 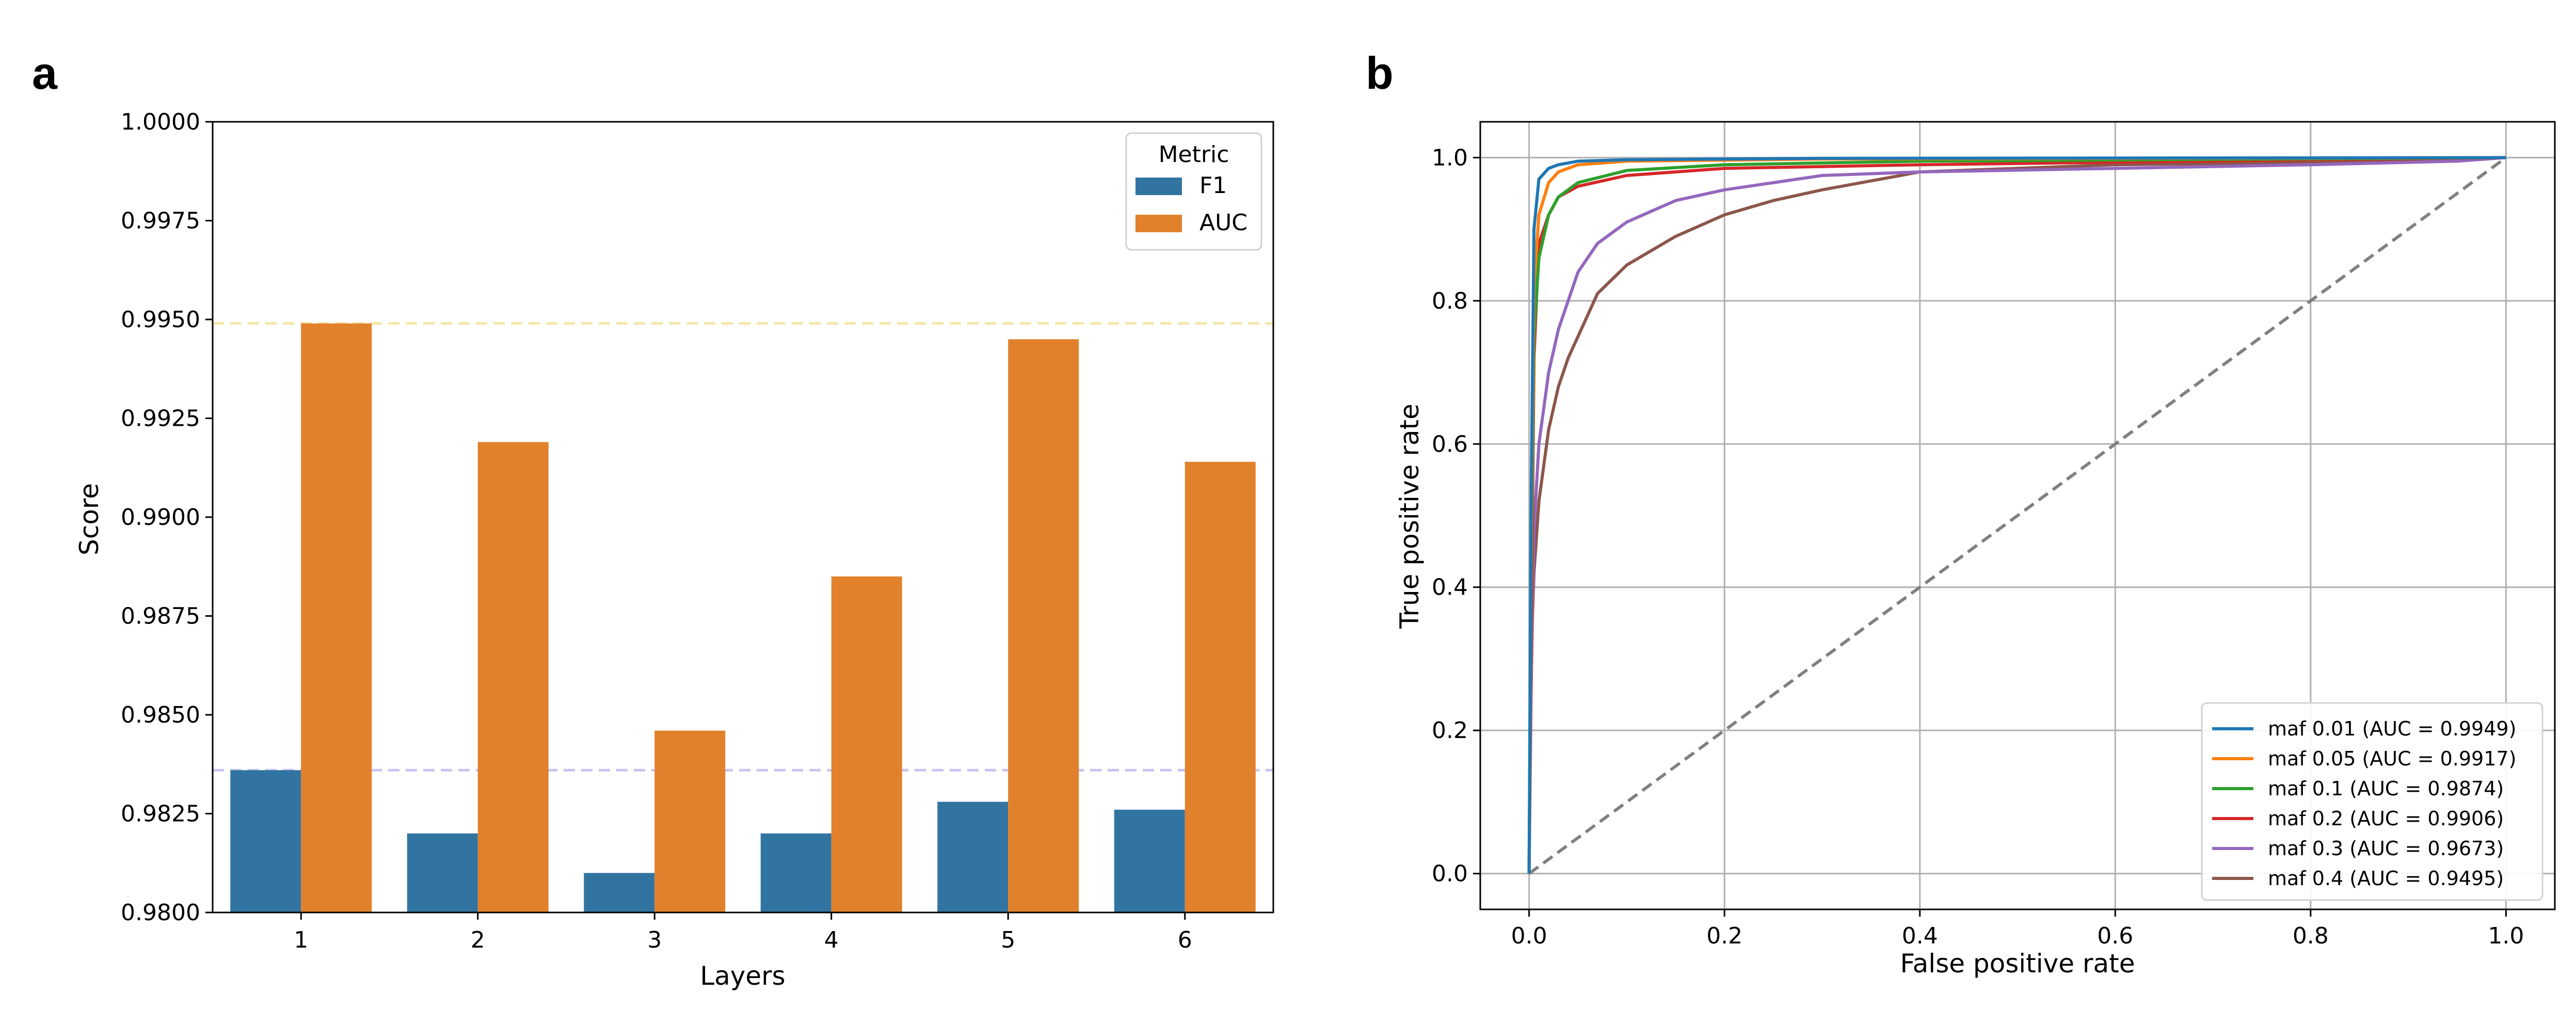 What do you see at coordinates (301, 940) in the screenshot?
I see `x-tick-label: 1` at bounding box center [301, 940].